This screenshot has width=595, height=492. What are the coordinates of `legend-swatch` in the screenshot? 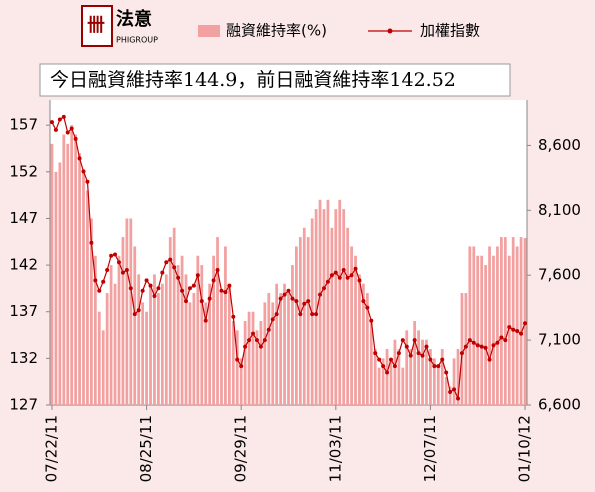 It's located at (390, 31).